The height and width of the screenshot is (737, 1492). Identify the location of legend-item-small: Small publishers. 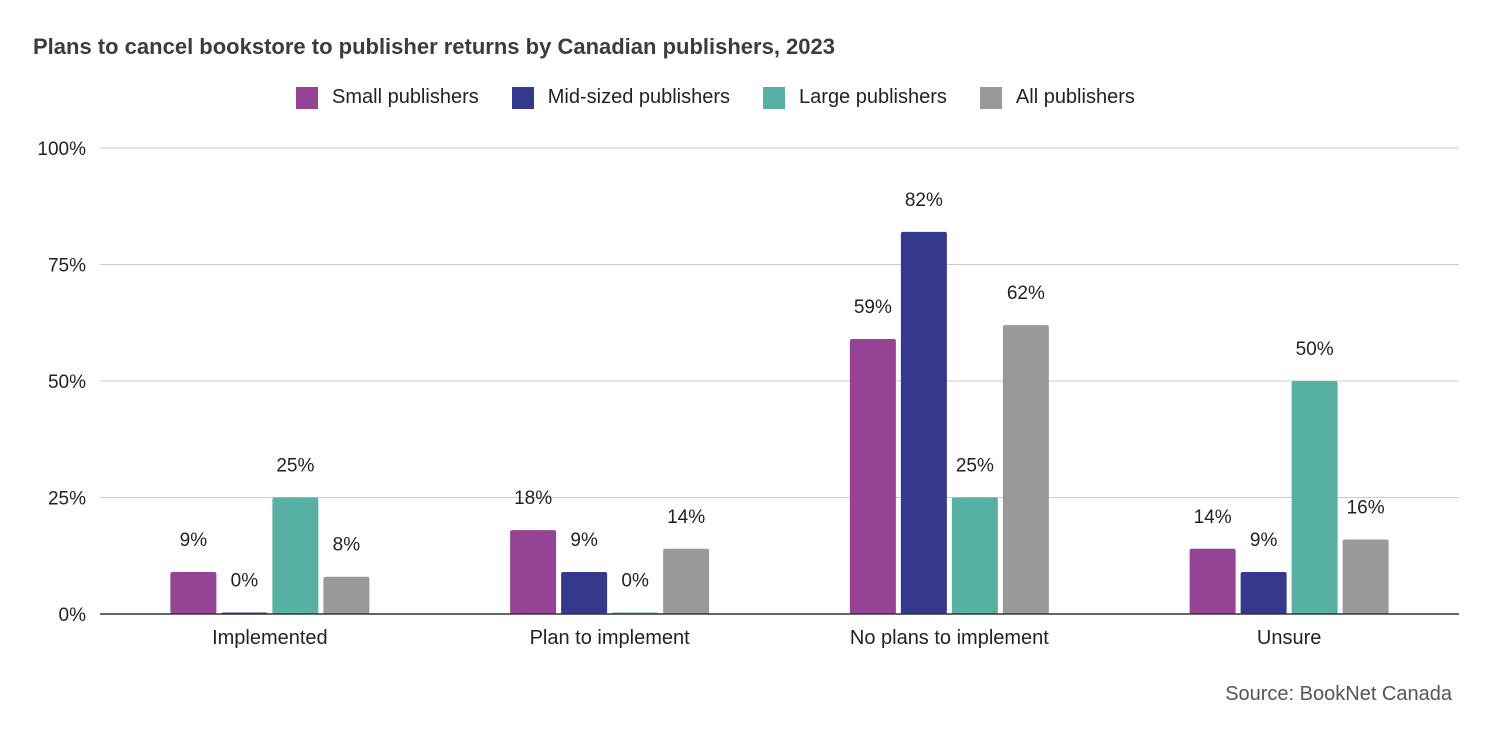
(387, 97).